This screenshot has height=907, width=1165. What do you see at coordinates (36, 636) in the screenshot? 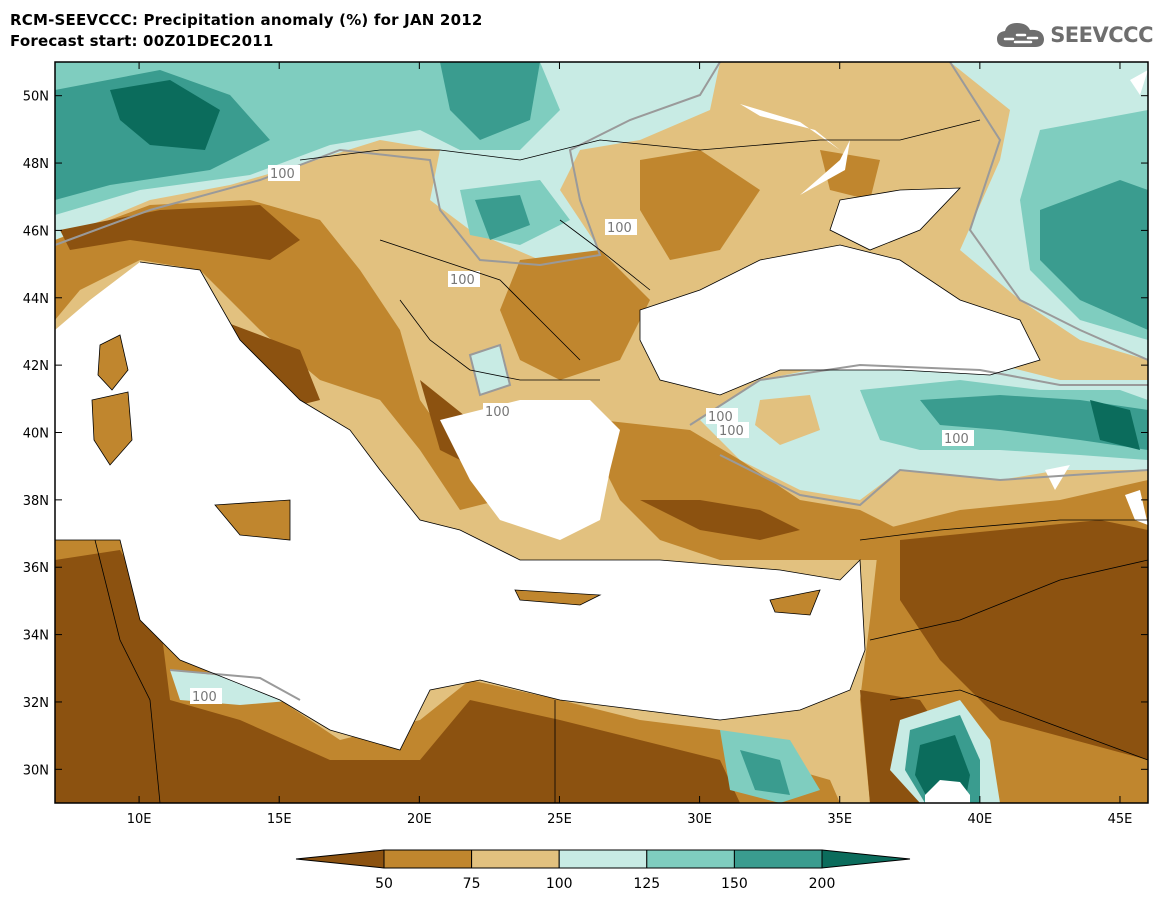
I see `y-tick-label: 34N` at bounding box center [36, 636].